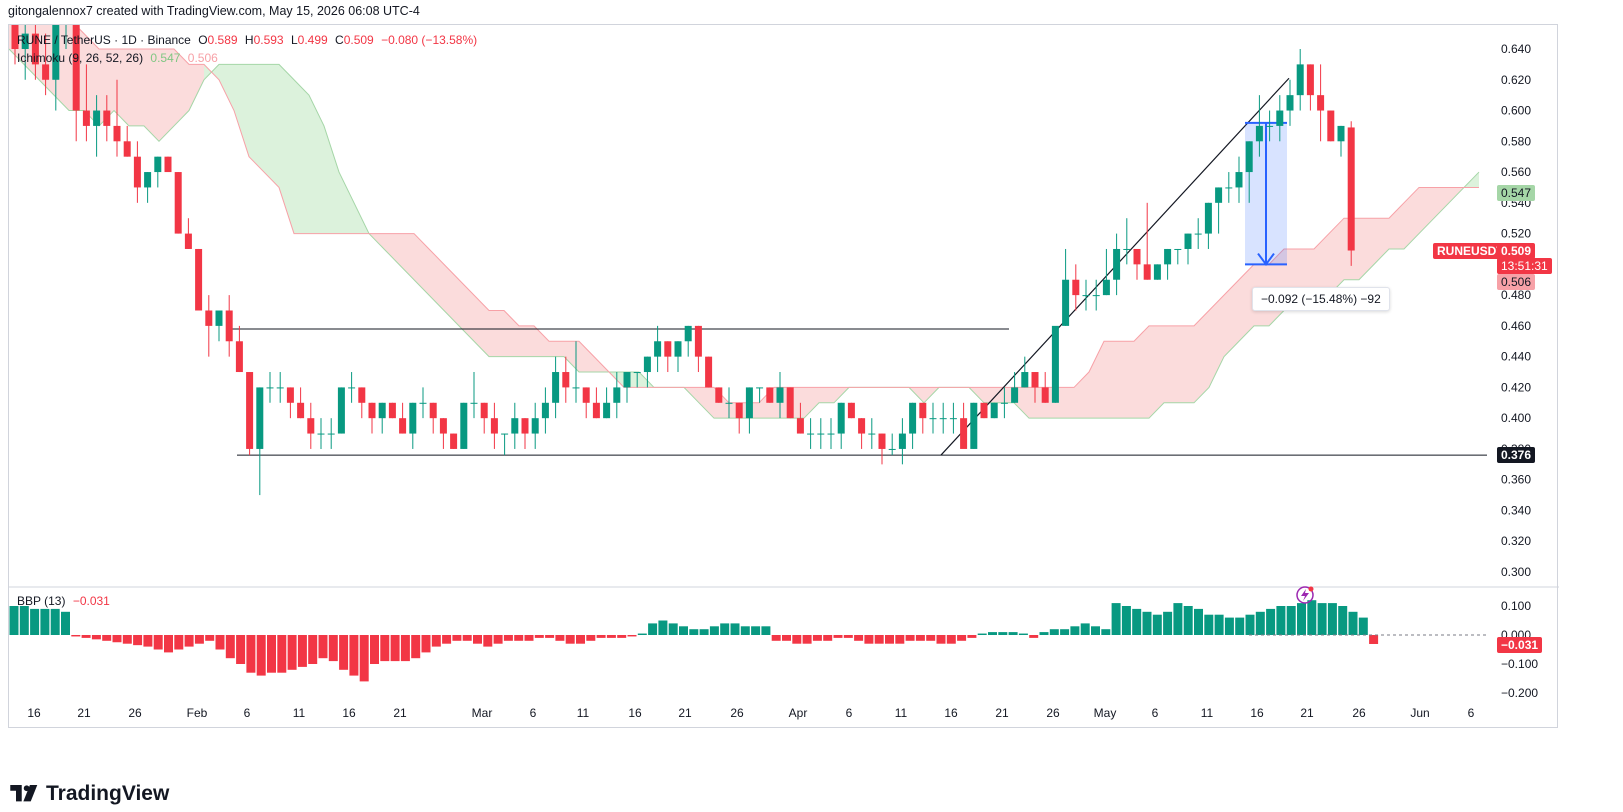  I want to click on bbp-legend: BBP (13) −0.031, so click(65, 601).